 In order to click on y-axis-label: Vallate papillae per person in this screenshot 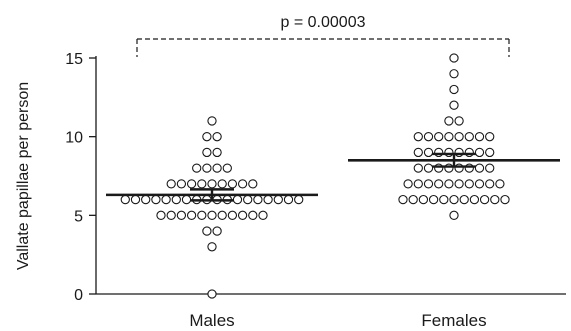, I will do `click(23, 176)`.